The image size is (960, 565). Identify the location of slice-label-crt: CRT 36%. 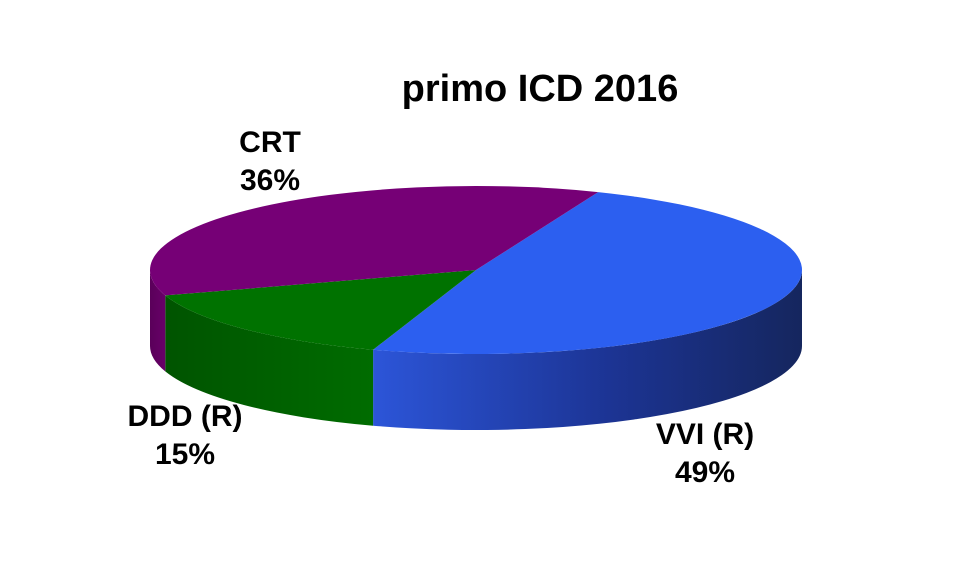
(270, 162).